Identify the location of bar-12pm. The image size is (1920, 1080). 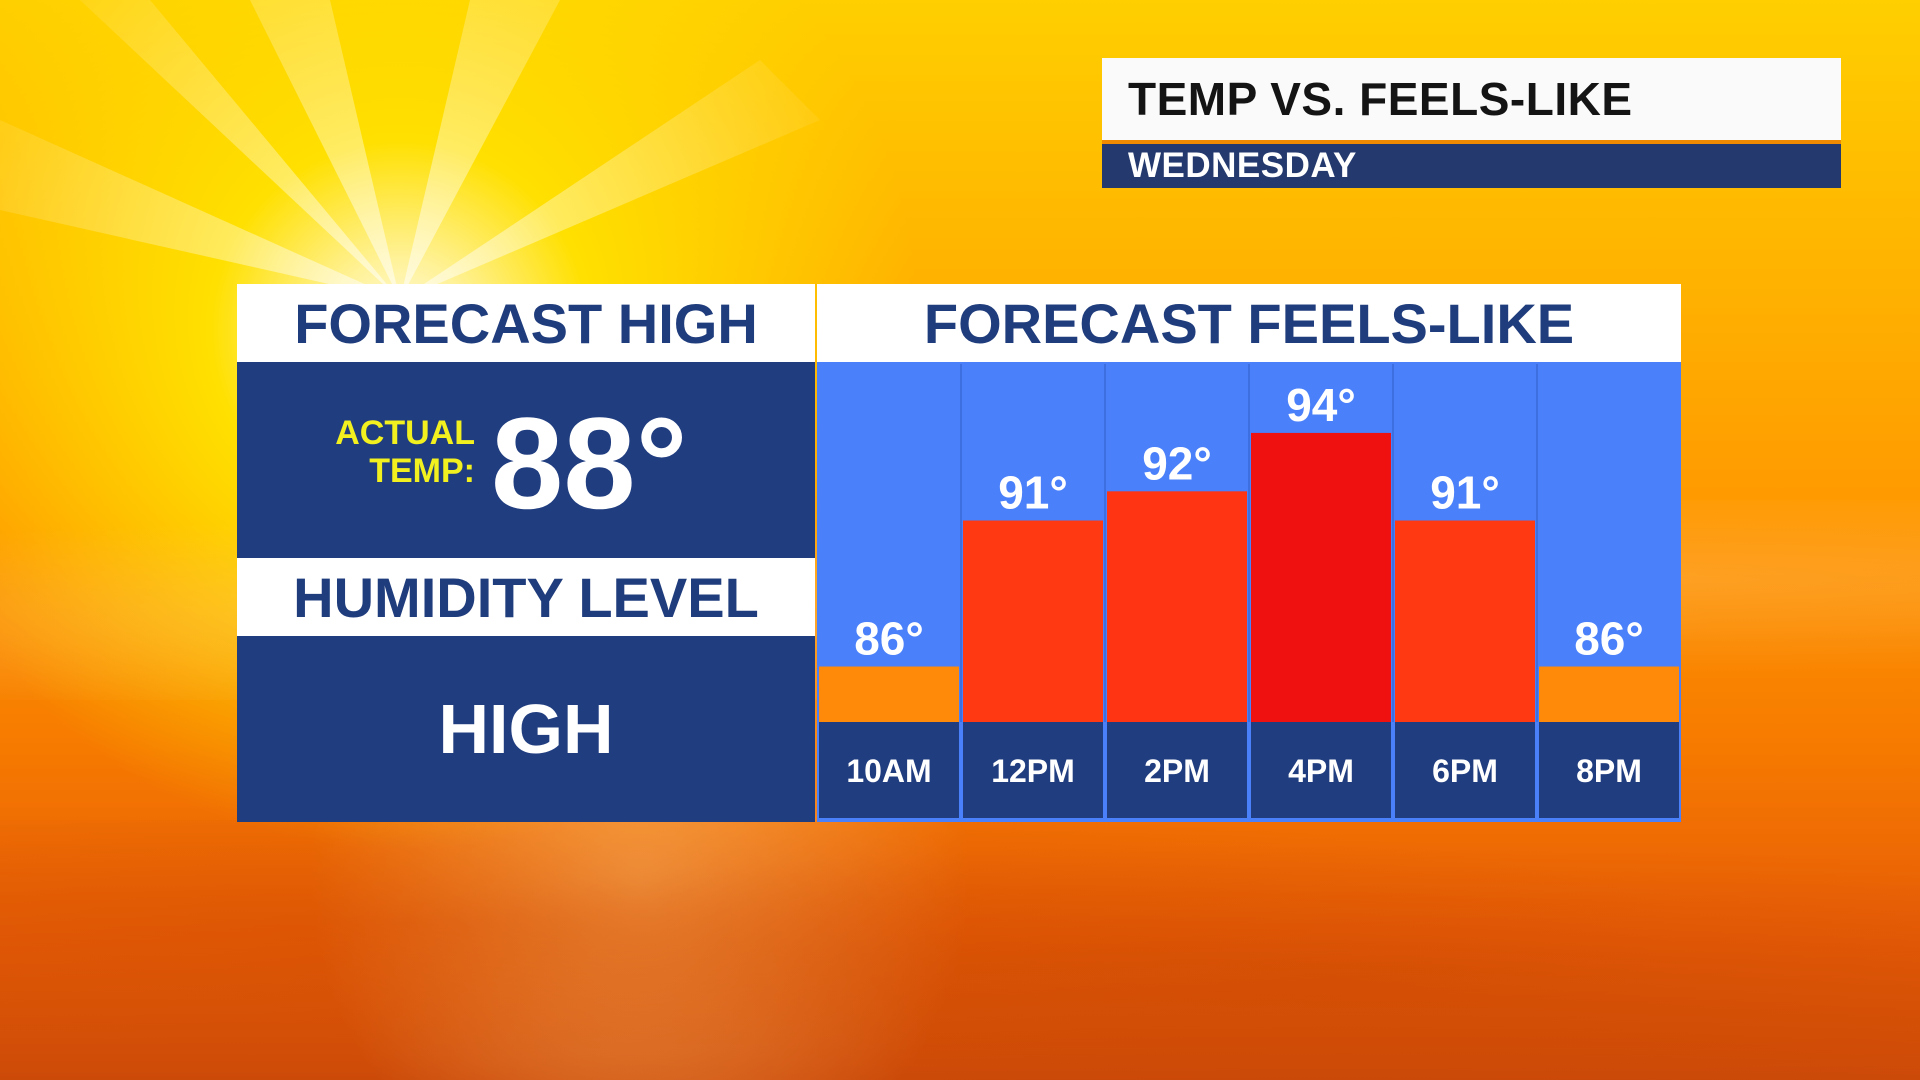
(1033, 621).